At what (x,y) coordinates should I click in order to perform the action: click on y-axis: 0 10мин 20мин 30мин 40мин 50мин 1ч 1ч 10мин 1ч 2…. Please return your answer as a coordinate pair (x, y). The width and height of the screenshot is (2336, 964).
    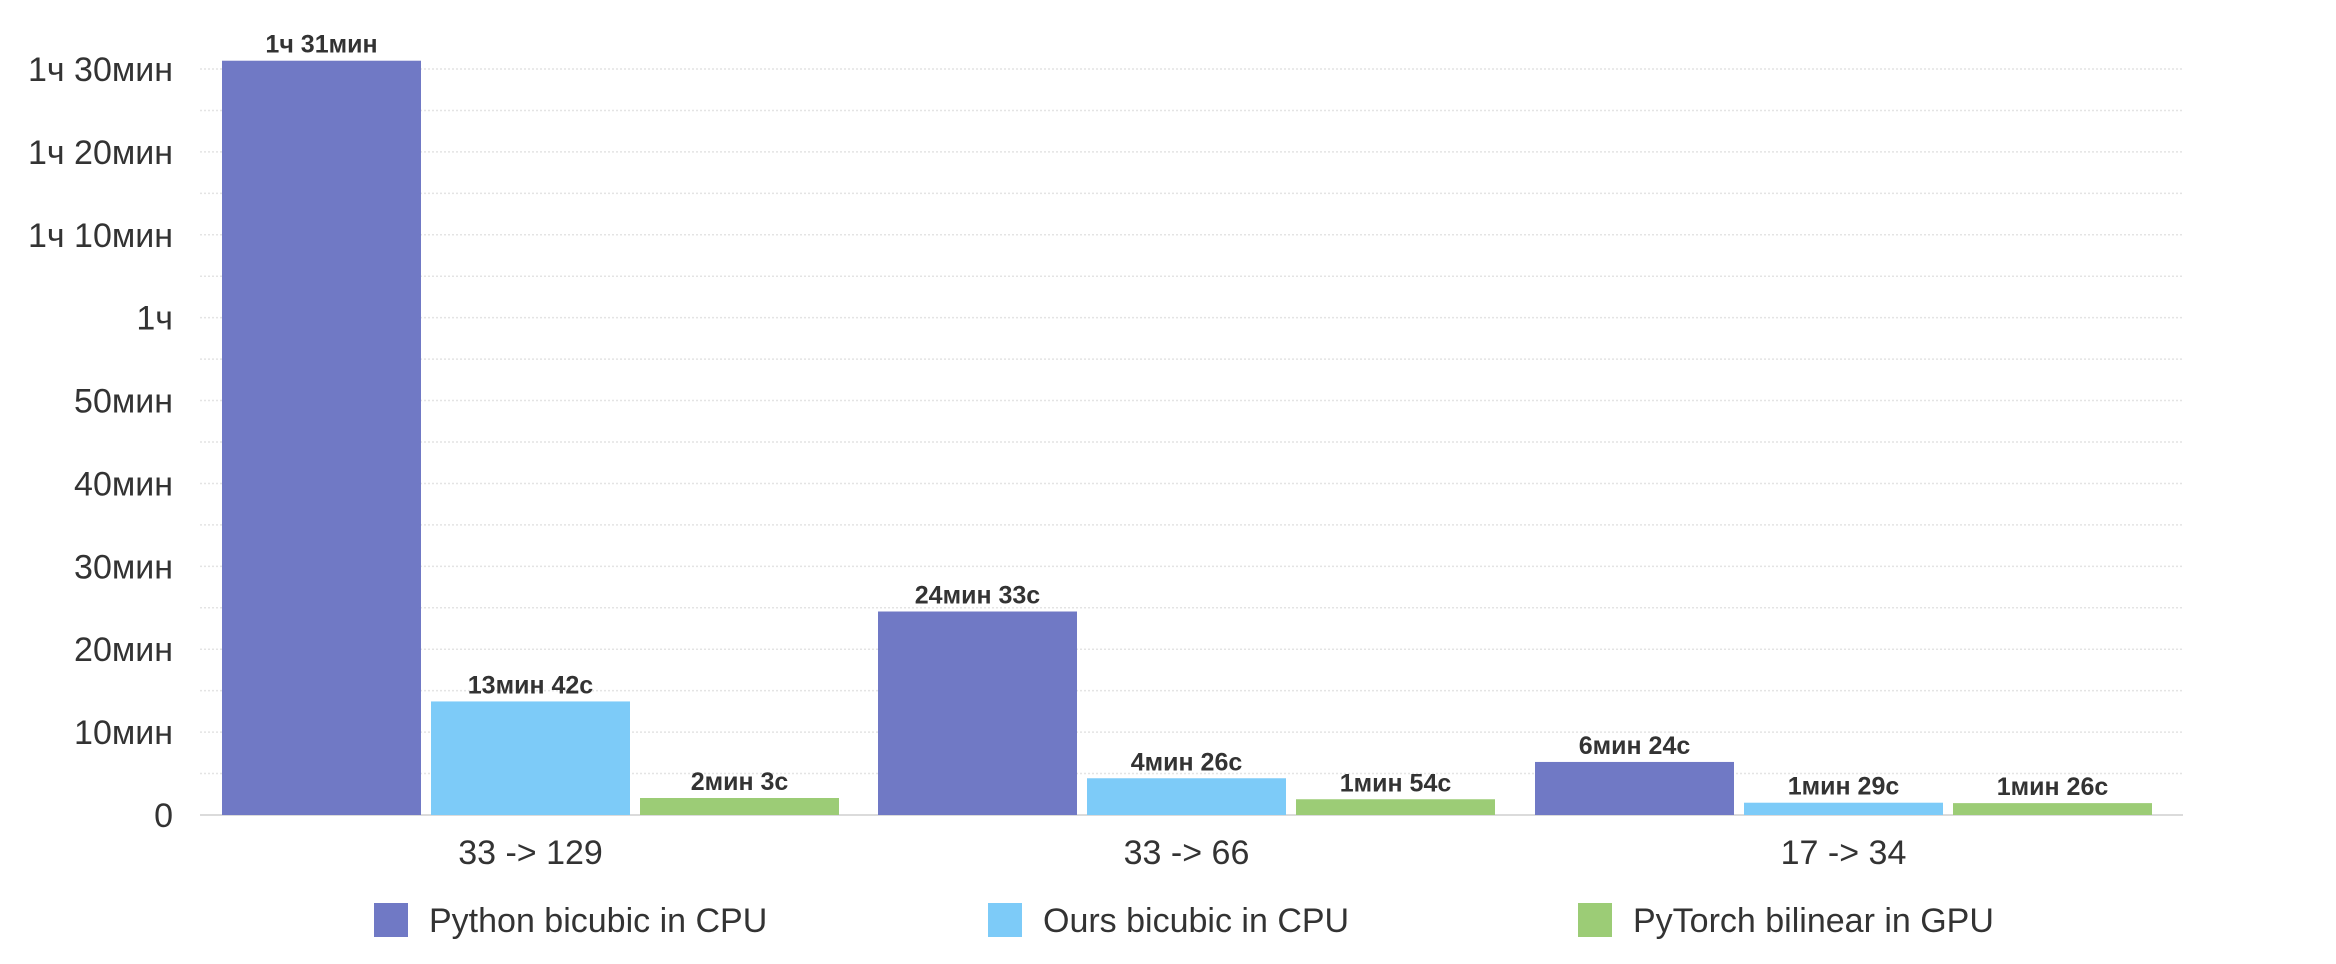
    Looking at the image, I should click on (100, 443).